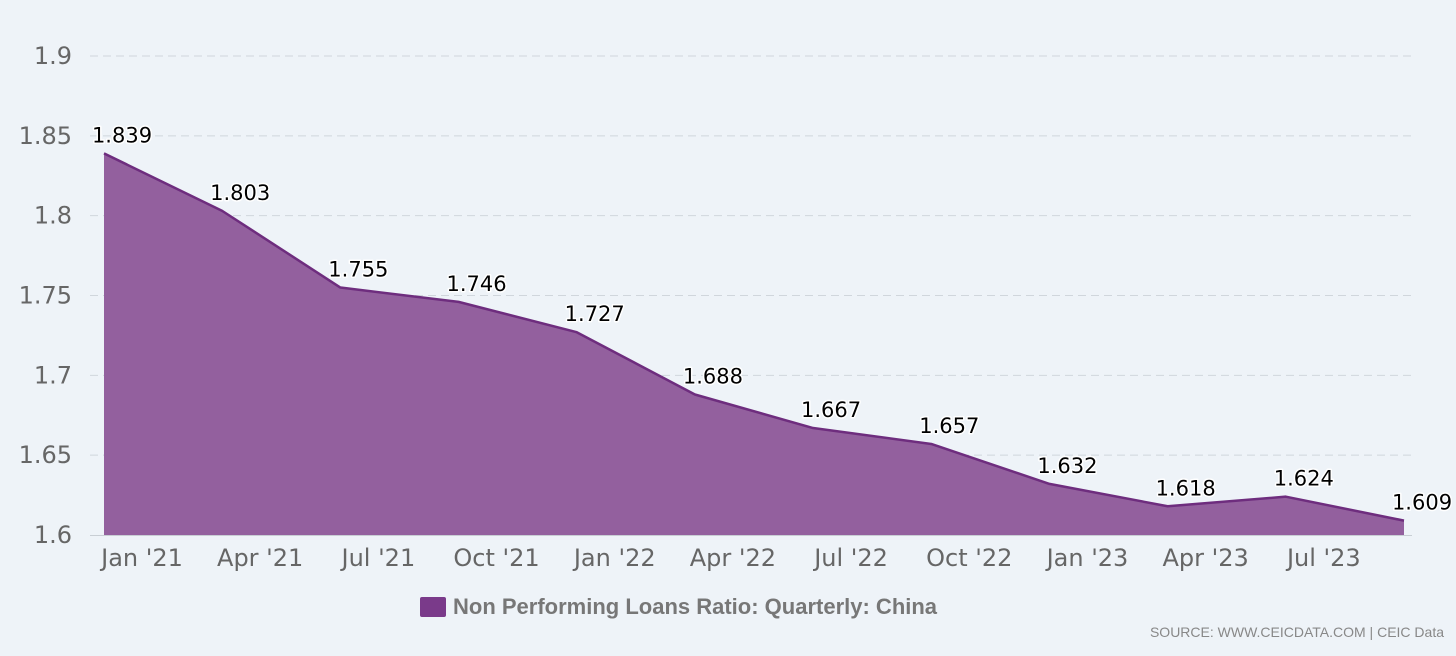 This screenshot has width=1456, height=656. Describe the element at coordinates (614, 558) in the screenshot. I see `x-tick-label: Jan '22` at that location.